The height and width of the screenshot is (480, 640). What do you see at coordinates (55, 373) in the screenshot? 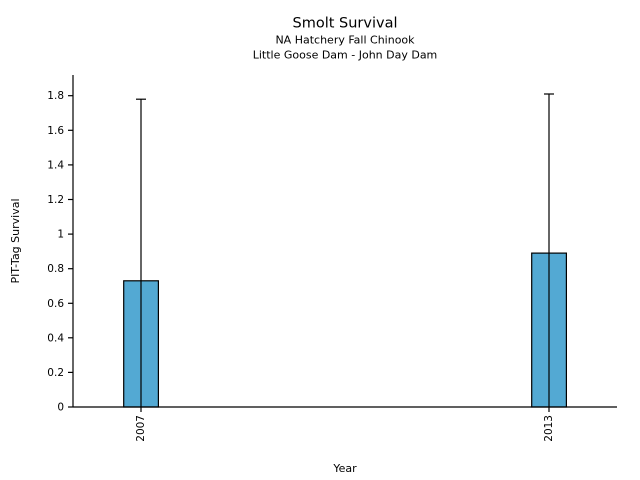
I see `y-tick-label: 0.2` at bounding box center [55, 373].